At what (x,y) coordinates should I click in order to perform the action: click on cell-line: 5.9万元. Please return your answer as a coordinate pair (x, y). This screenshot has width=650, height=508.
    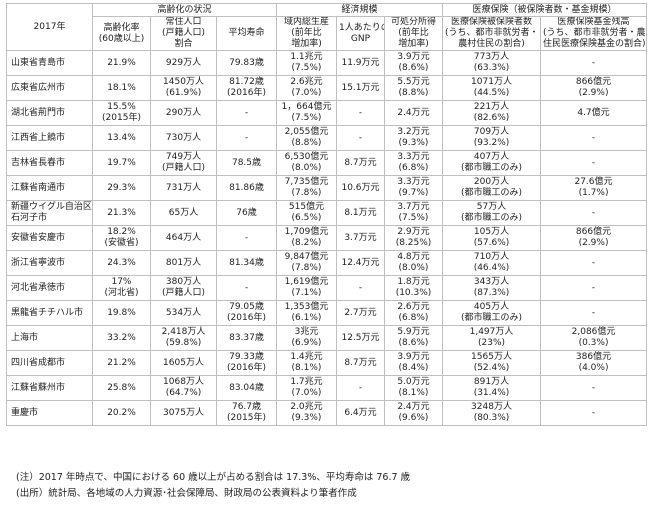
    Looking at the image, I should click on (413, 332).